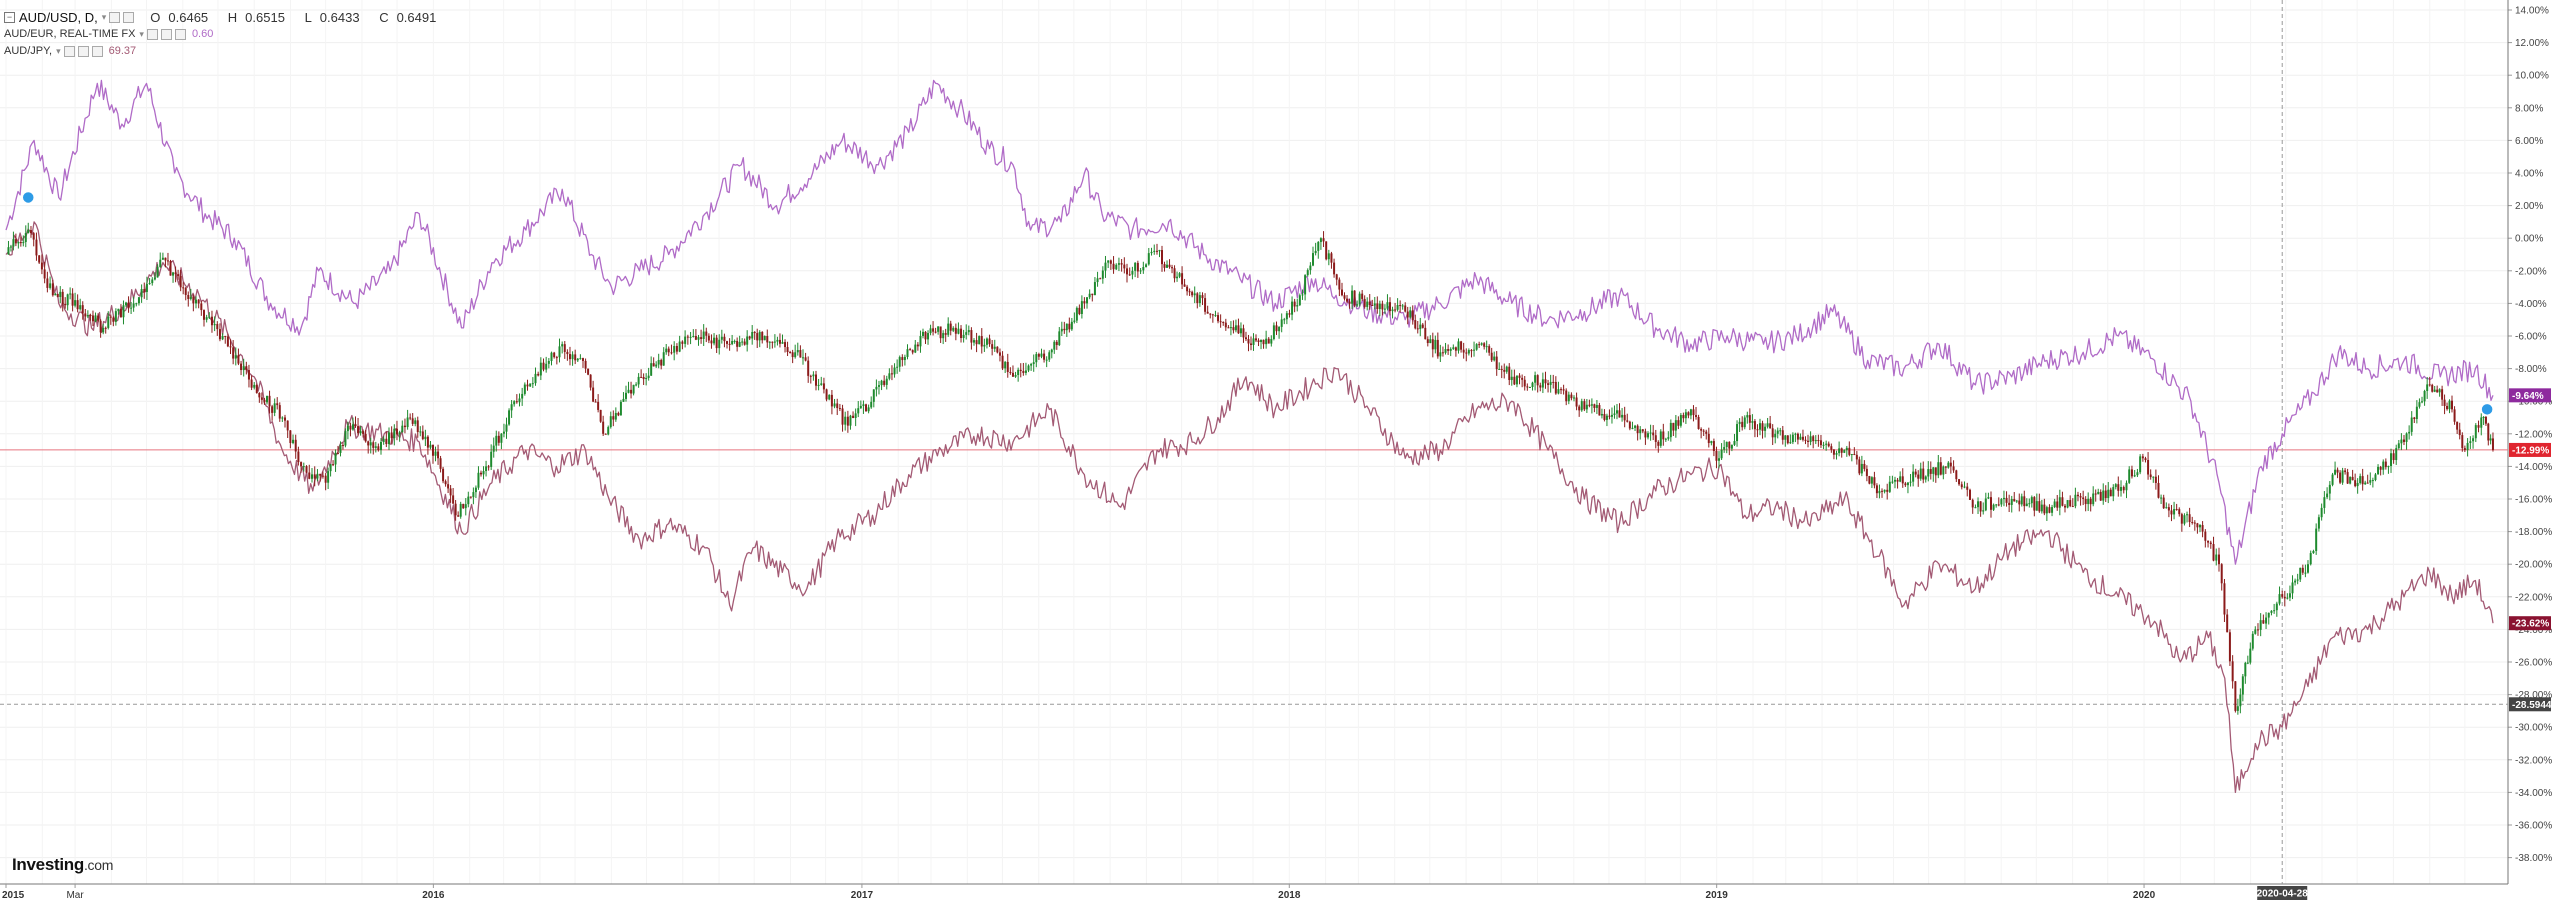 The image size is (2560, 904). Describe the element at coordinates (28, 51) in the screenshot. I see `compare-symbol-aud-jpy: AUD/JPY,` at that location.